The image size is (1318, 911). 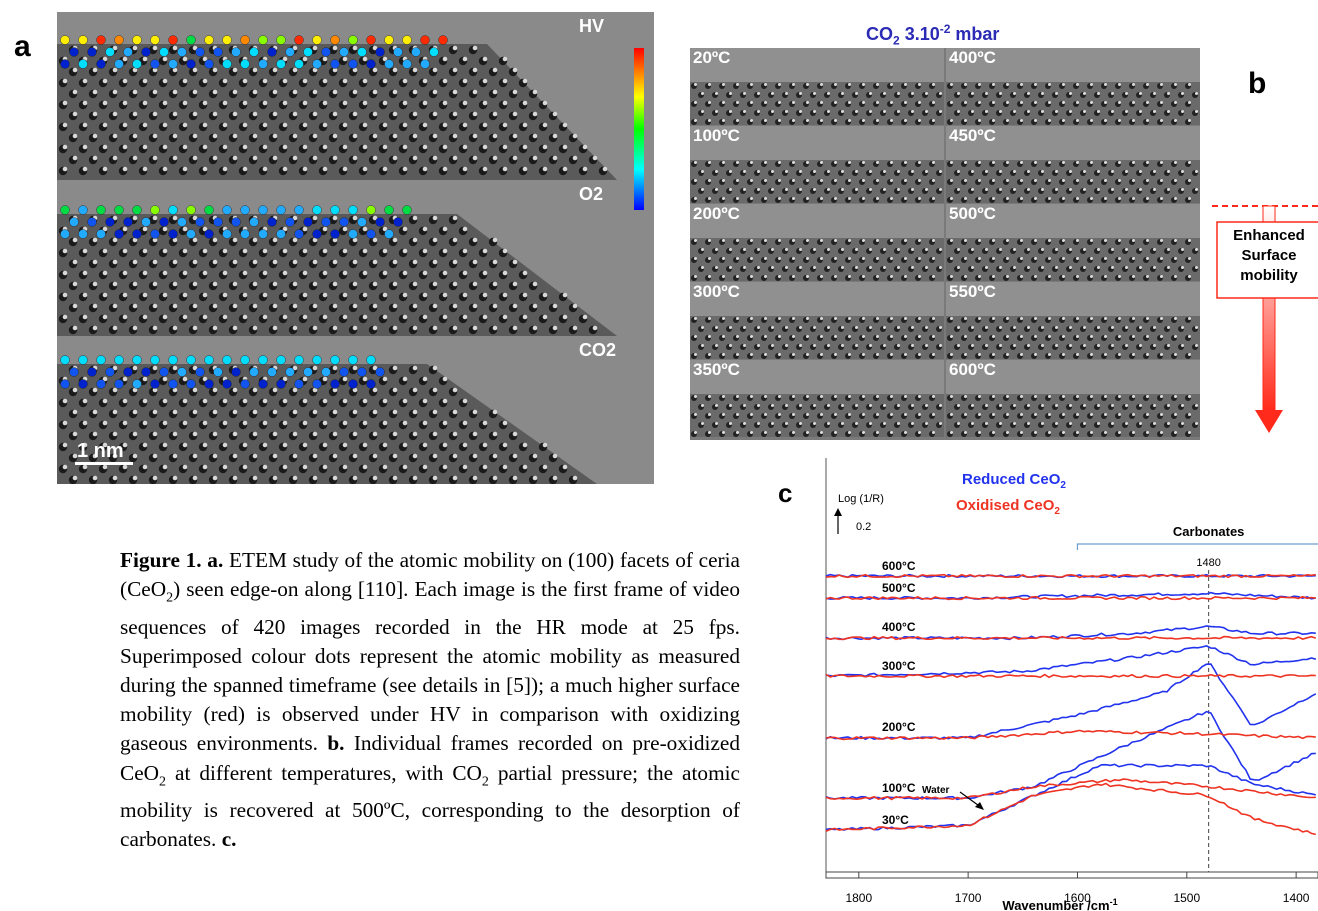 What do you see at coordinates (1186, 898) in the screenshot?
I see `c-x-tick-label: 1500` at bounding box center [1186, 898].